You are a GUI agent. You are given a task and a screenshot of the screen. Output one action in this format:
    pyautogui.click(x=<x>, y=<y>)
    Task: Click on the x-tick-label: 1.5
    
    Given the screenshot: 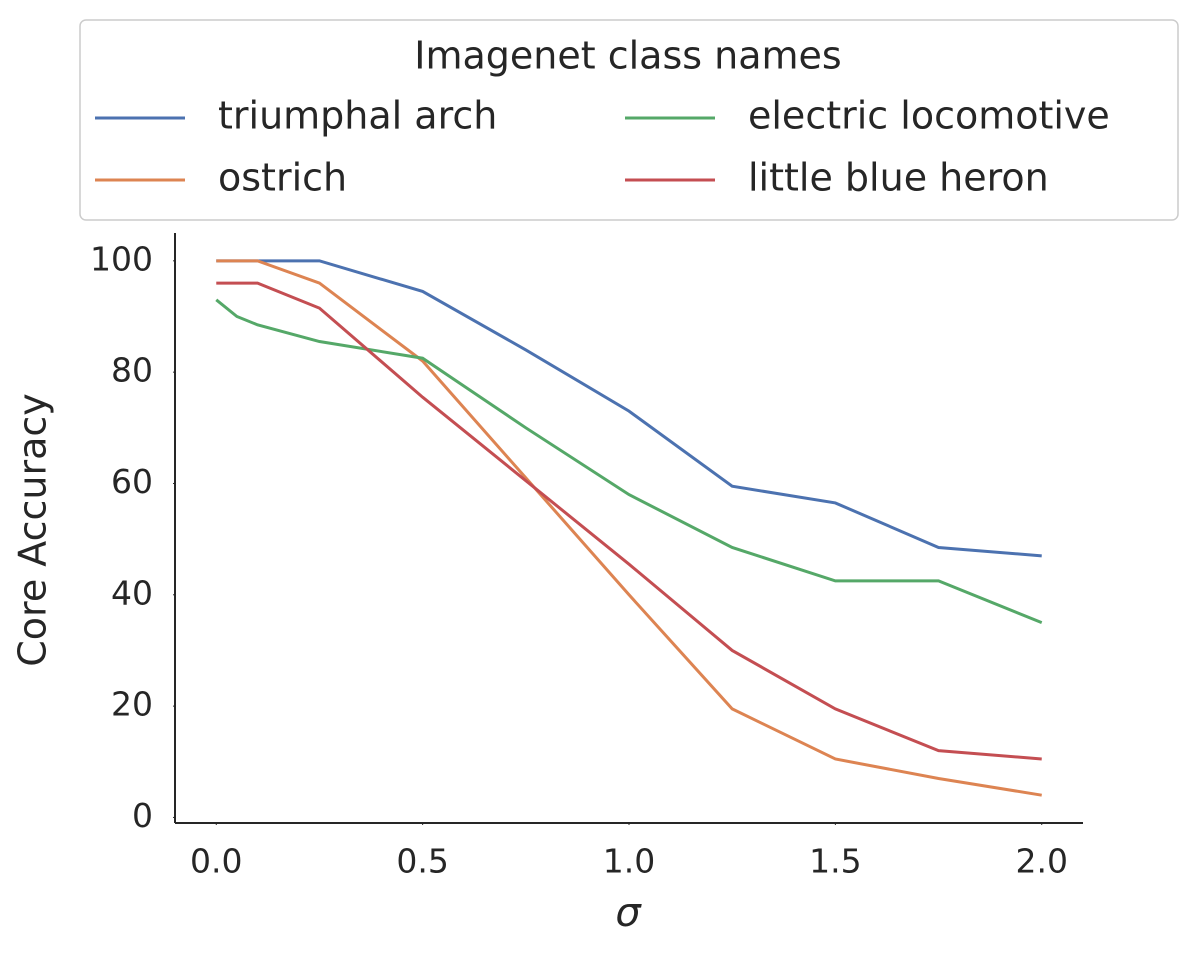 What is the action you would take?
    pyautogui.click(x=835, y=861)
    